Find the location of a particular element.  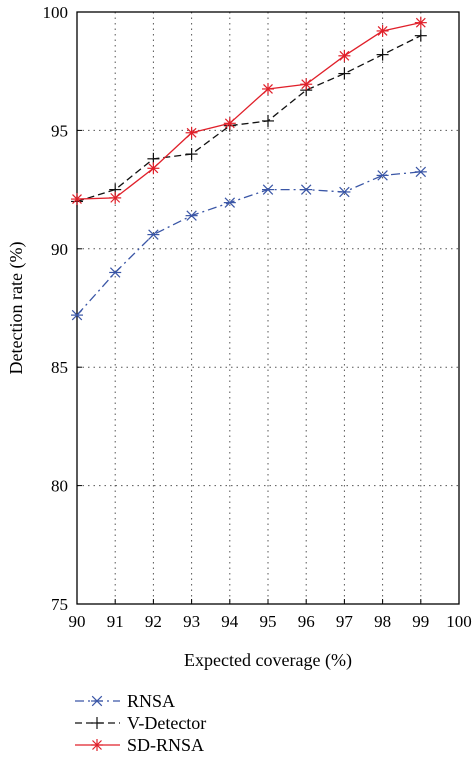

x-tick-label: 96 is located at coordinates (306, 621).